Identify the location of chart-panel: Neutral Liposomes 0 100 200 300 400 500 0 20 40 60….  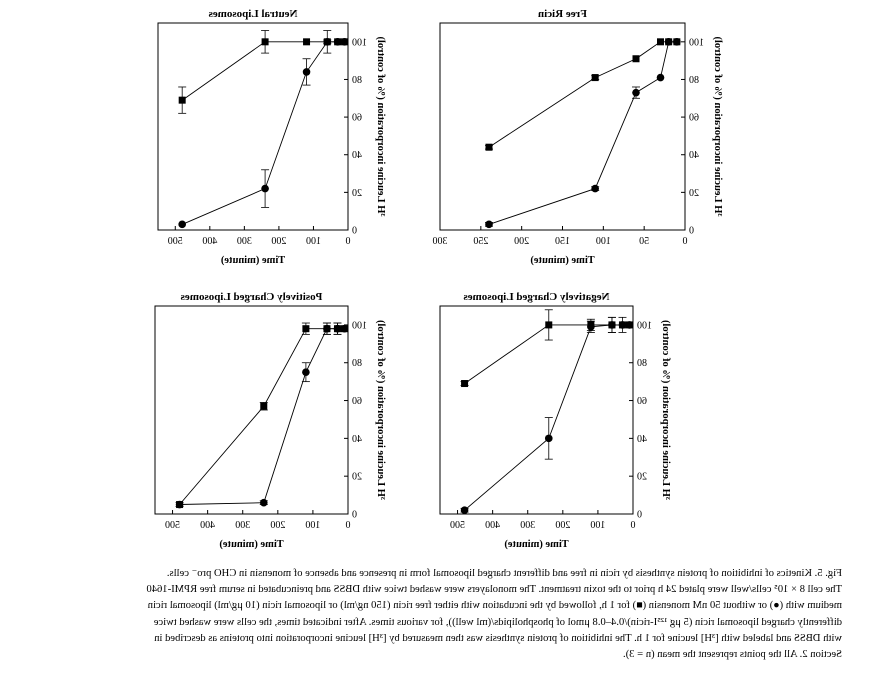
(271, 137).